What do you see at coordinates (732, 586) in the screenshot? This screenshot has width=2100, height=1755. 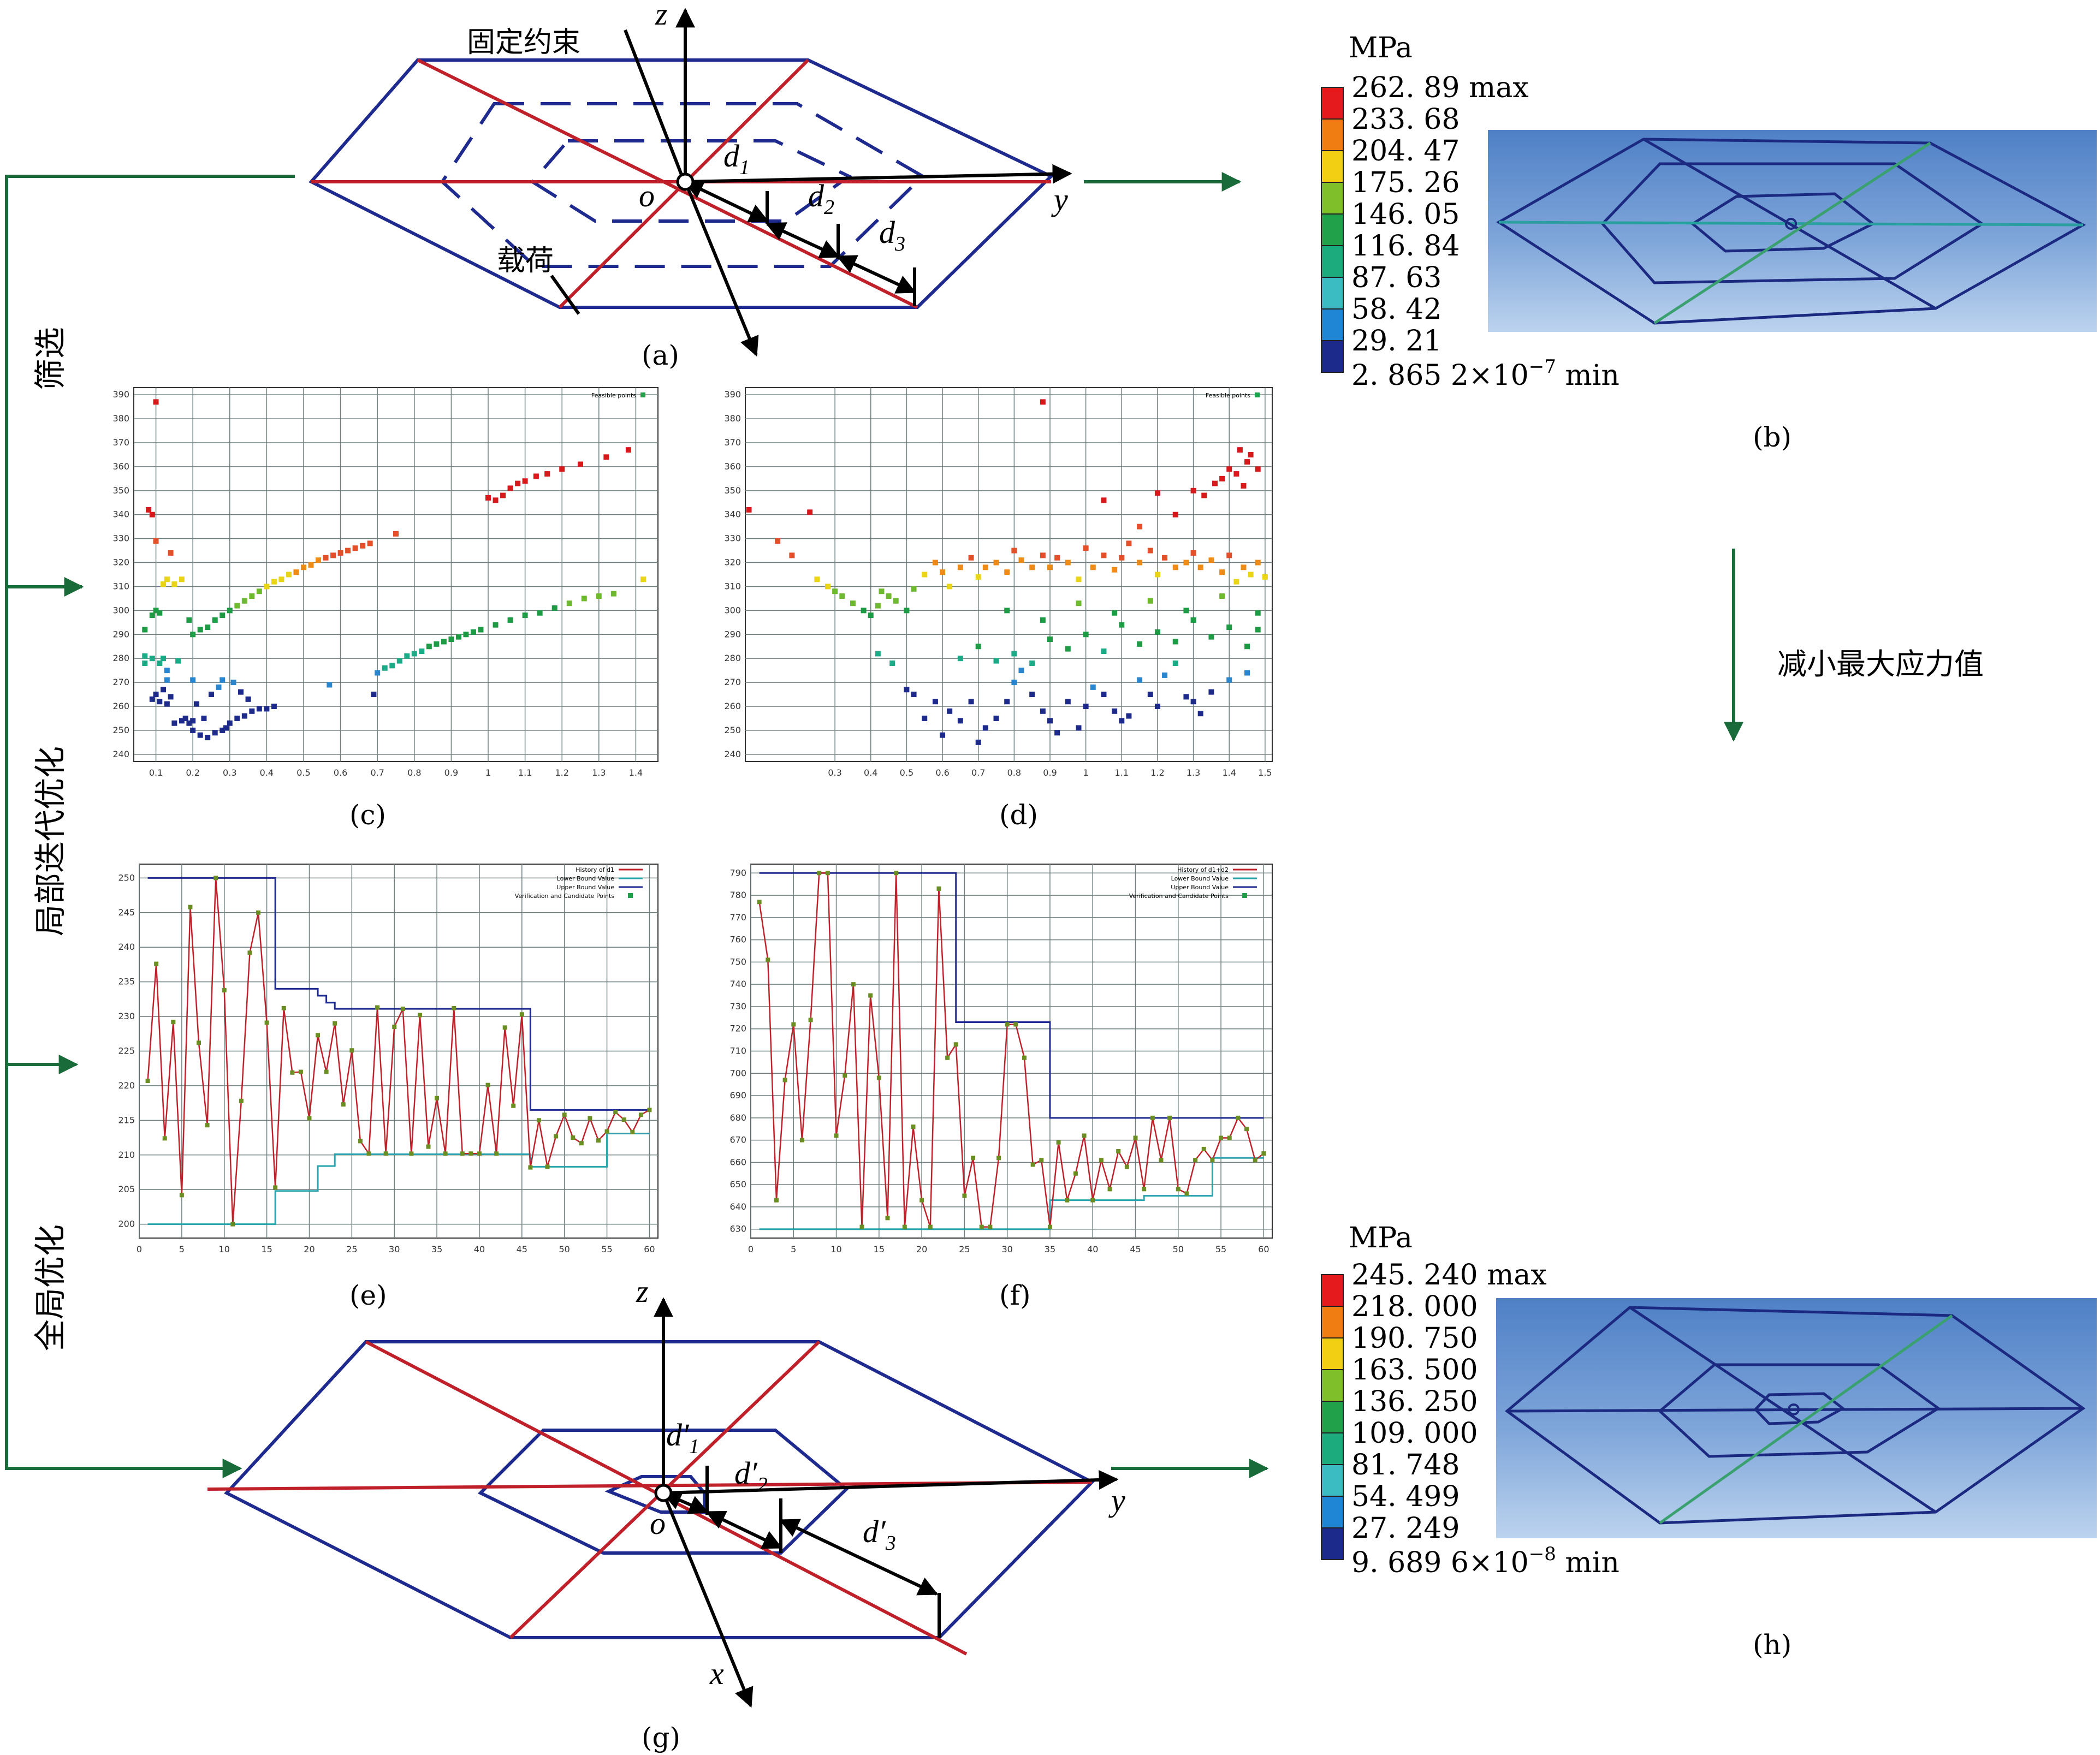 I see `y-tick-label: 310` at bounding box center [732, 586].